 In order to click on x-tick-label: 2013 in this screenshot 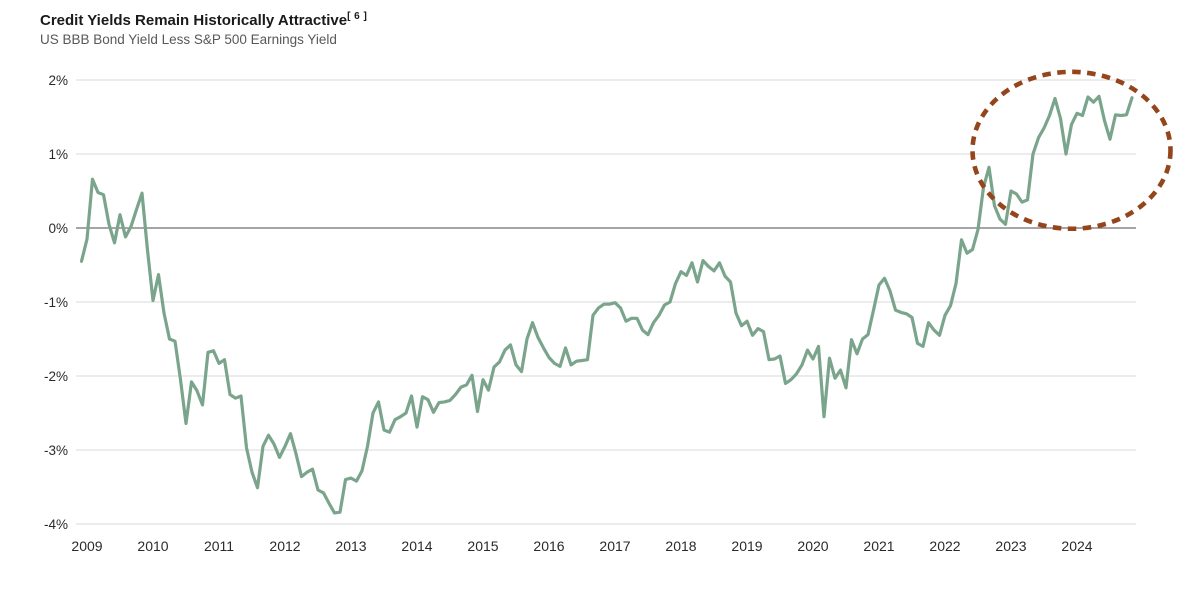, I will do `click(350, 546)`.